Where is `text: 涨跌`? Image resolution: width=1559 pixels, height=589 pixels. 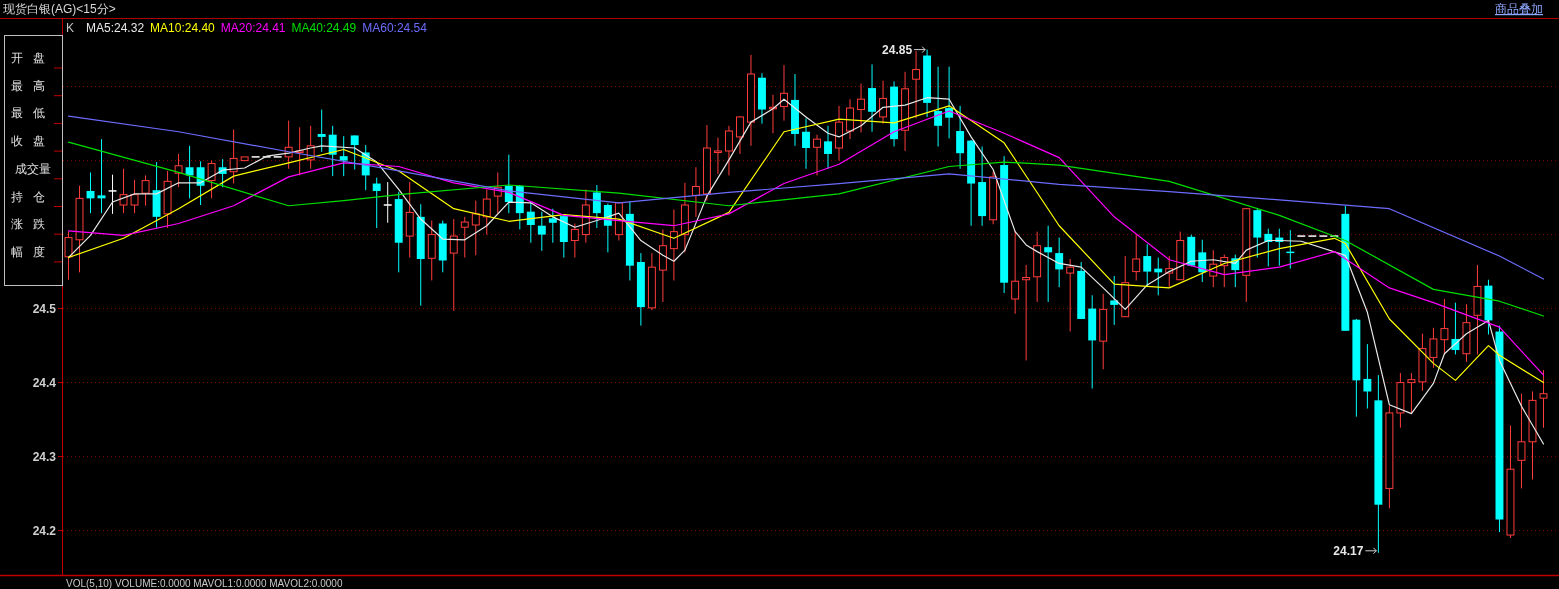 text: 涨跌 is located at coordinates (33, 224).